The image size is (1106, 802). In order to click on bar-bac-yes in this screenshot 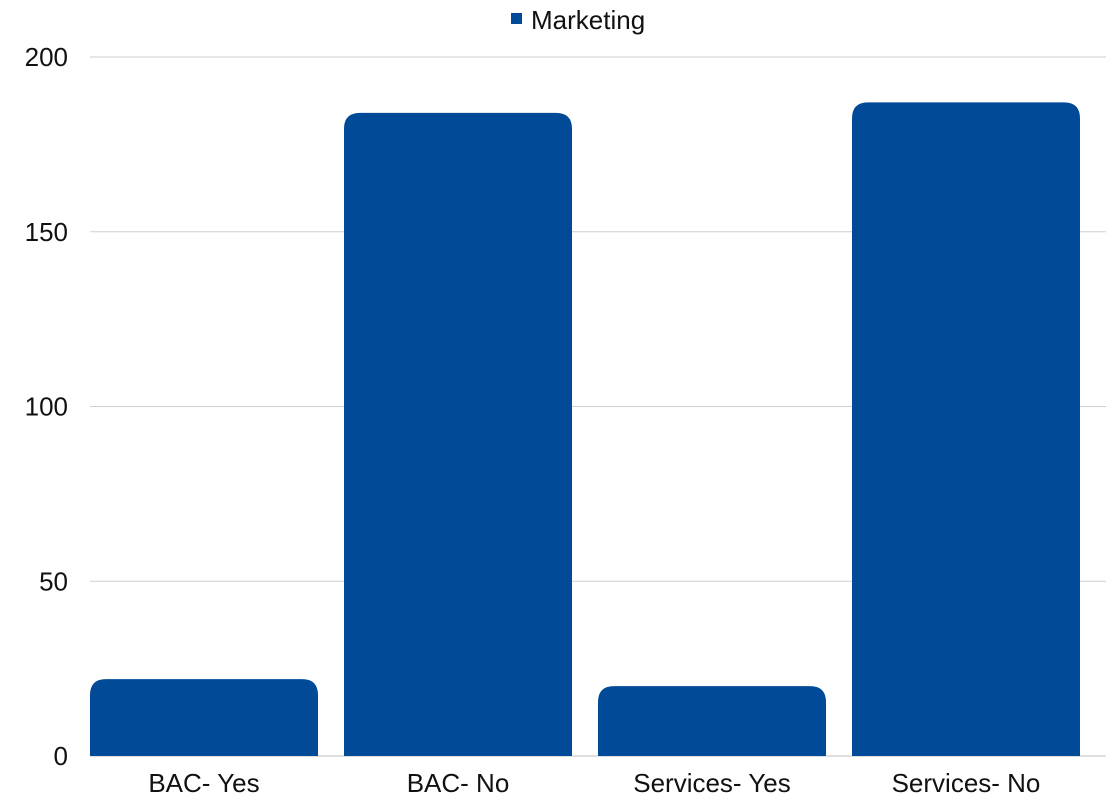, I will do `click(204, 717)`.